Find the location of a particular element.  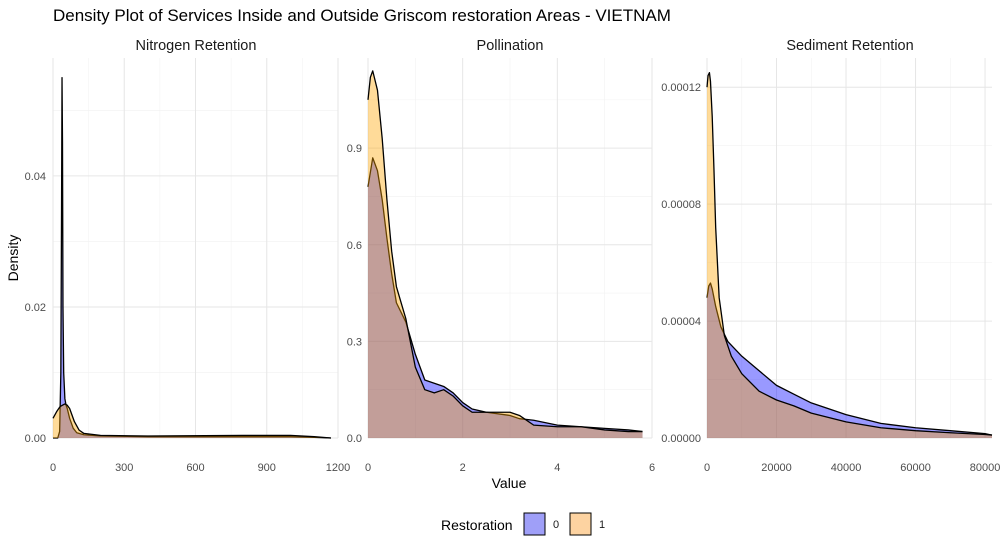

y-tick-label: 0.00 is located at coordinates (35, 439).